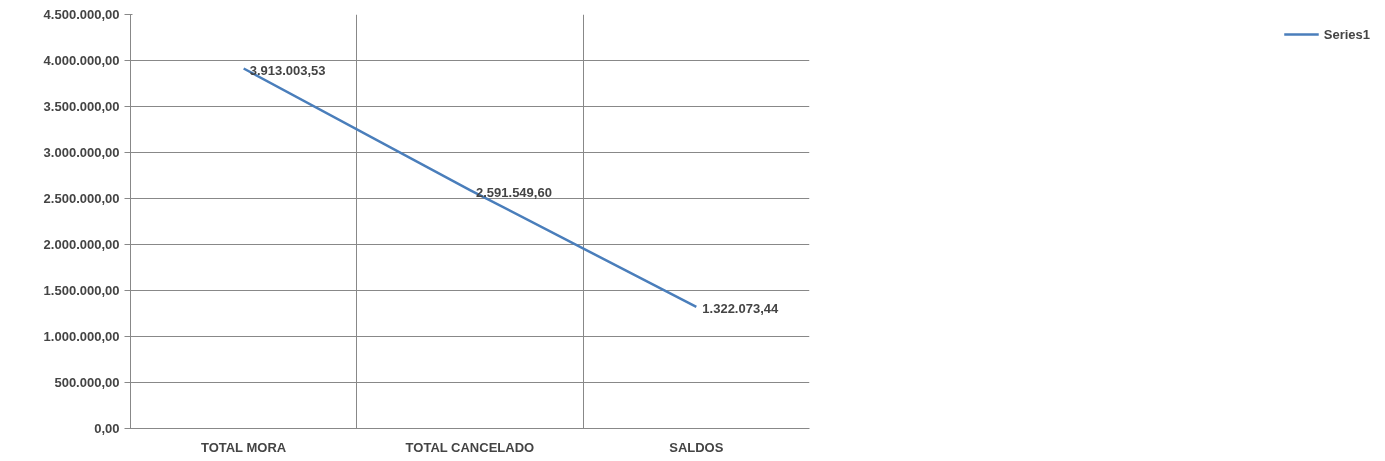  I want to click on data-label: 2.591.549,60, so click(514, 192).